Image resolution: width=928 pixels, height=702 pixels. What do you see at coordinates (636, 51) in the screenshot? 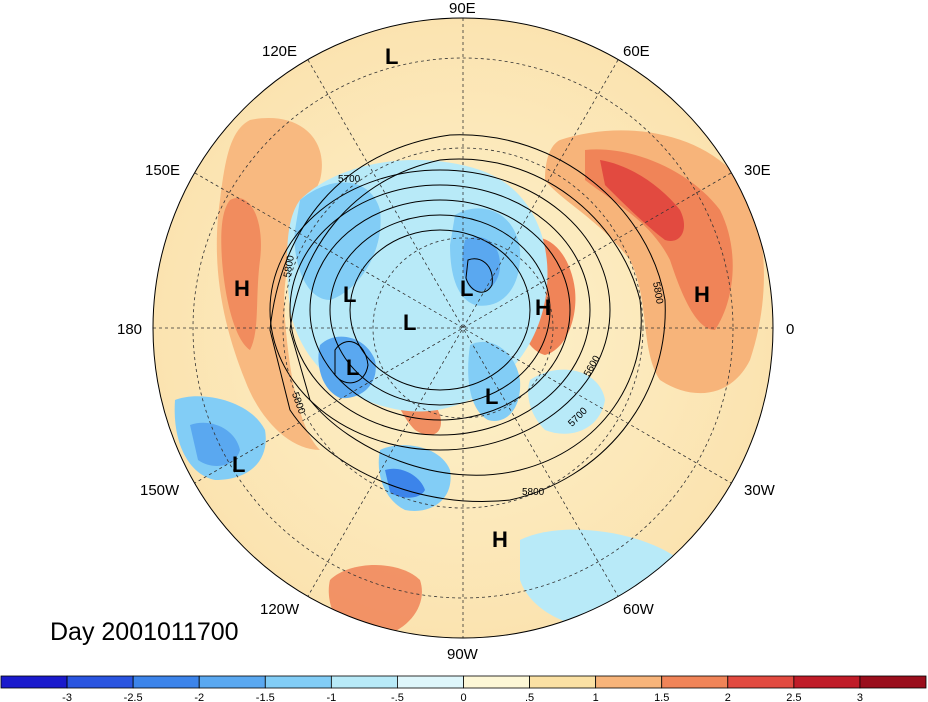
I see `longitude-label-60e: 60E` at bounding box center [636, 51].